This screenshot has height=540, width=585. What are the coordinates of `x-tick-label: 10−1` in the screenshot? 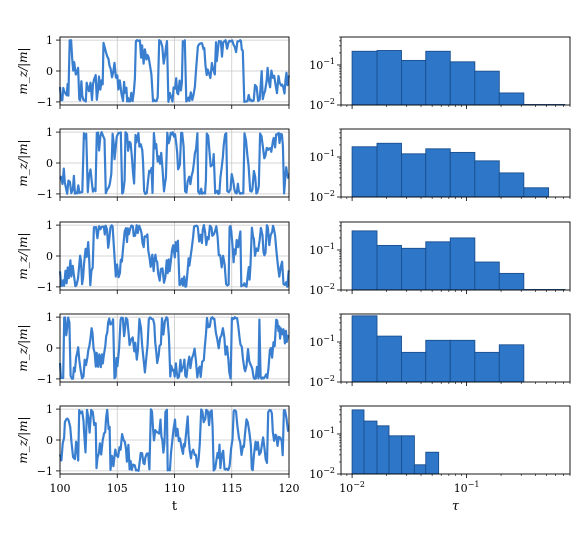 It's located at (467, 487).